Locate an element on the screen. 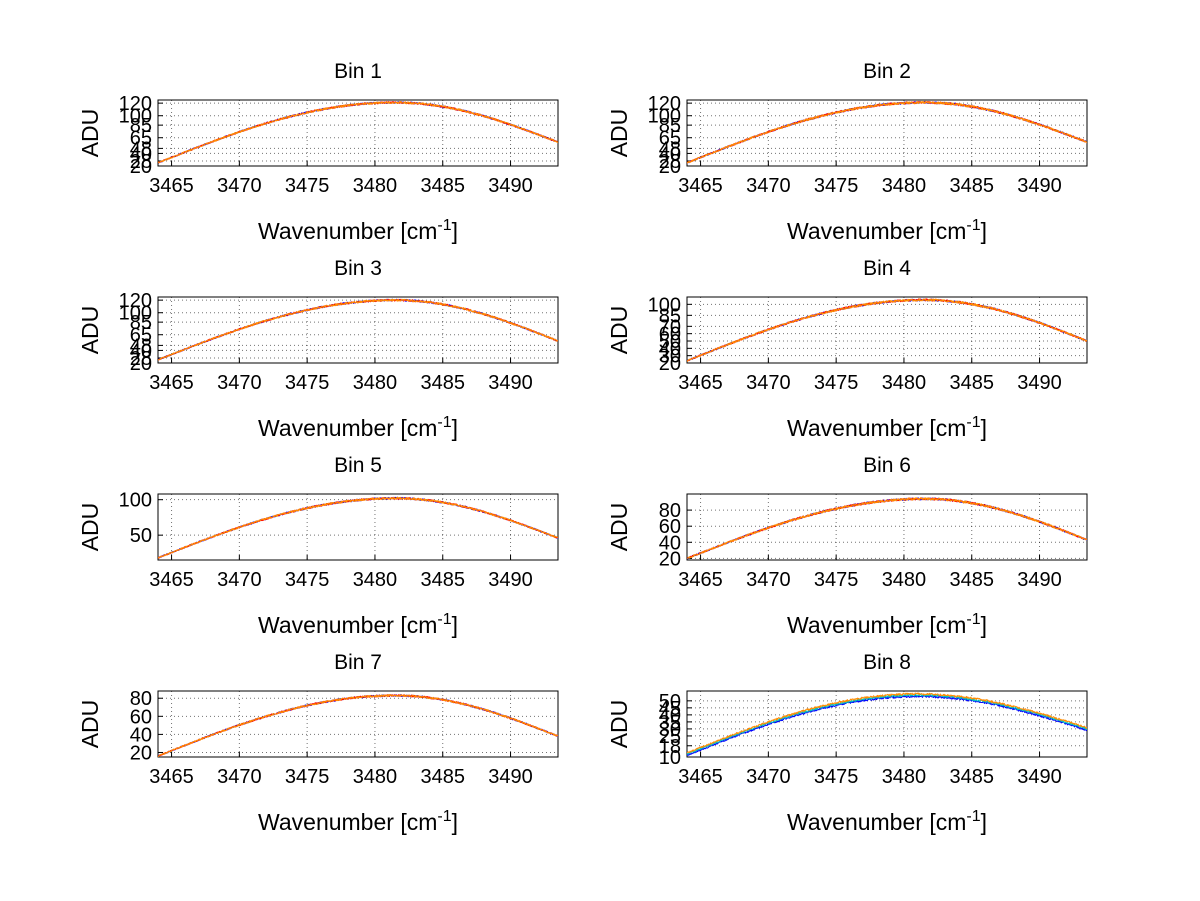 The height and width of the screenshot is (901, 1200). subplot-title: Bin 8 is located at coordinates (887, 662).